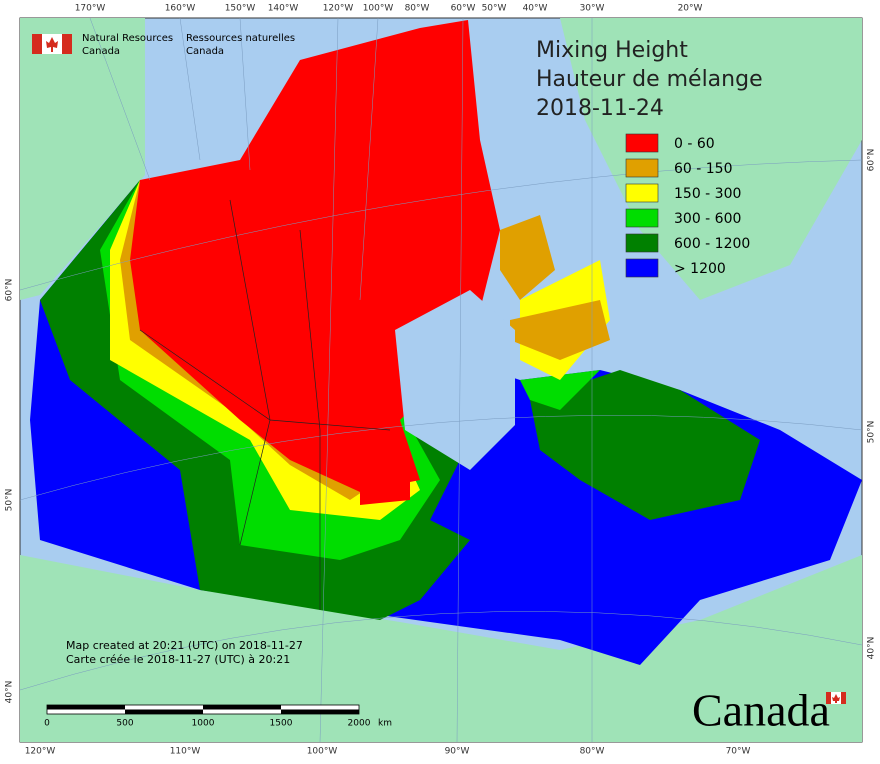 The height and width of the screenshot is (764, 880). Describe the element at coordinates (707, 194) in the screenshot. I see `legend-label: 150 - 300` at that location.